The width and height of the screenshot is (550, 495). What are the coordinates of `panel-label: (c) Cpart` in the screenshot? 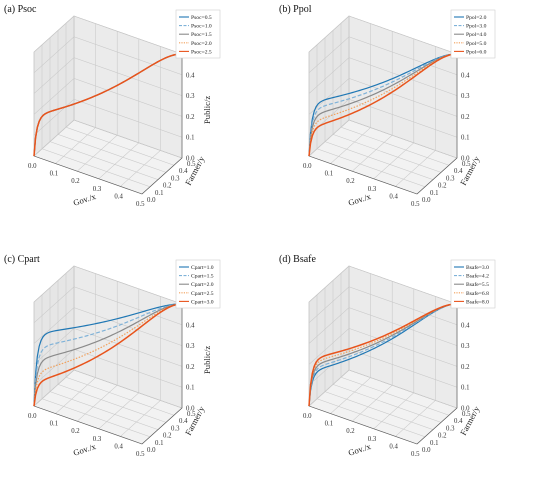 It's located at (22, 259).